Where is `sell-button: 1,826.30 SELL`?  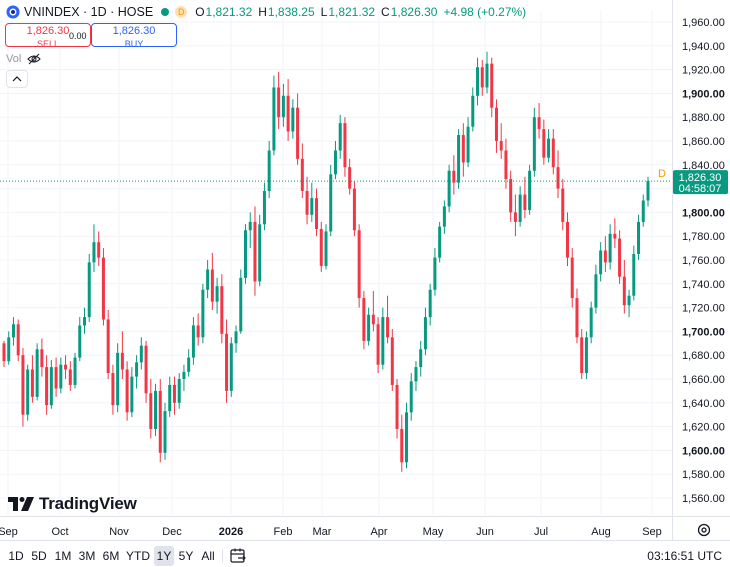
sell-button: 1,826.30 SELL is located at coordinates (48, 36).